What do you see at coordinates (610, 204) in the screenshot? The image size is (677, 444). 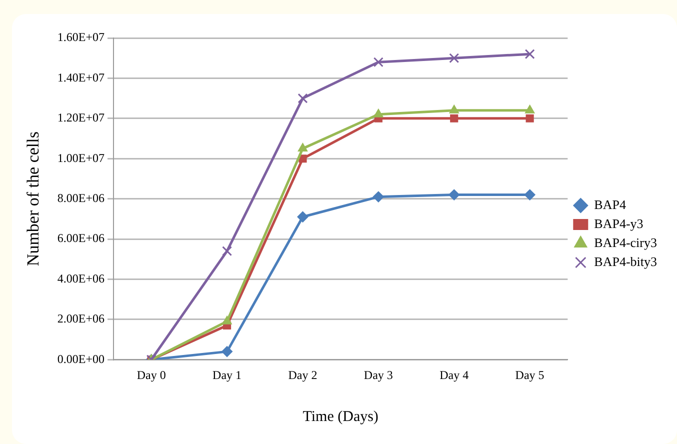 I see `legend-label: BAP4` at bounding box center [610, 204].